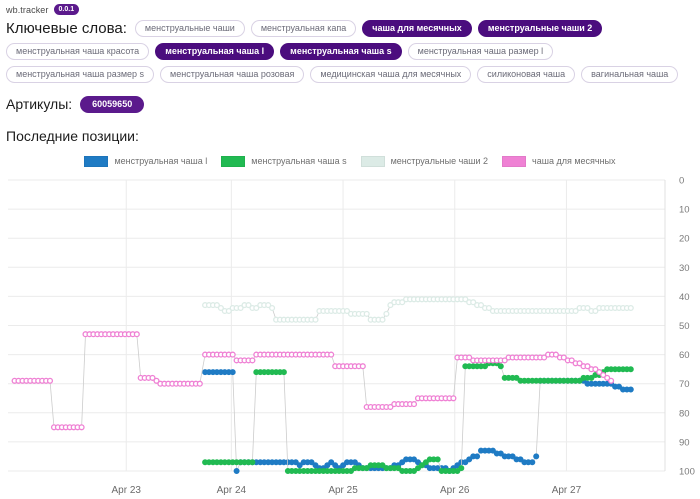 This screenshot has width=700, height=499. Describe the element at coordinates (687, 472) in the screenshot. I see `y-axis-tick-label: 100` at that location.